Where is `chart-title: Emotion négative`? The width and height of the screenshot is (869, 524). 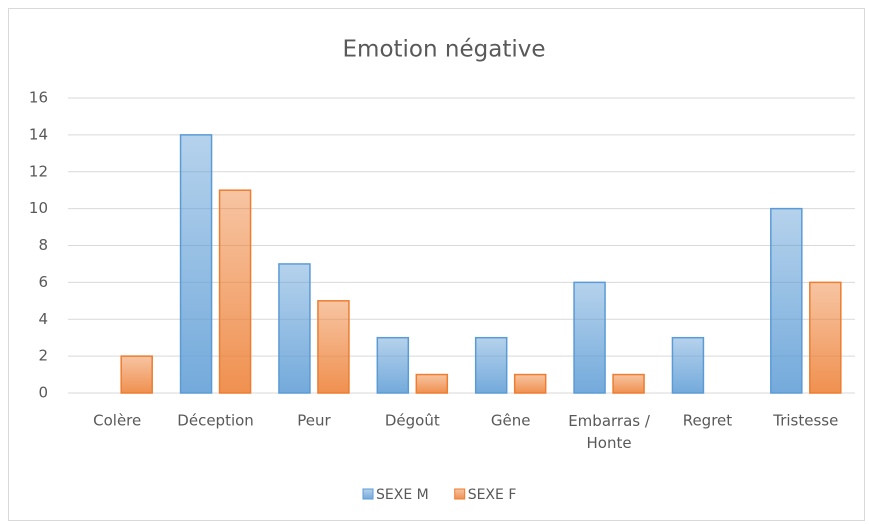
chart-title: Emotion négative is located at coordinates (444, 50).